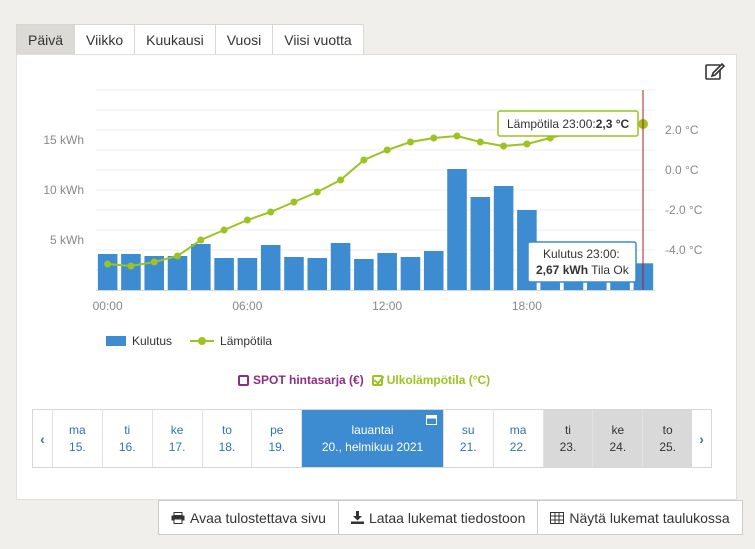 The width and height of the screenshot is (755, 549). Describe the element at coordinates (42, 438) in the screenshot. I see `prev-arrow-icon: ‹` at that location.